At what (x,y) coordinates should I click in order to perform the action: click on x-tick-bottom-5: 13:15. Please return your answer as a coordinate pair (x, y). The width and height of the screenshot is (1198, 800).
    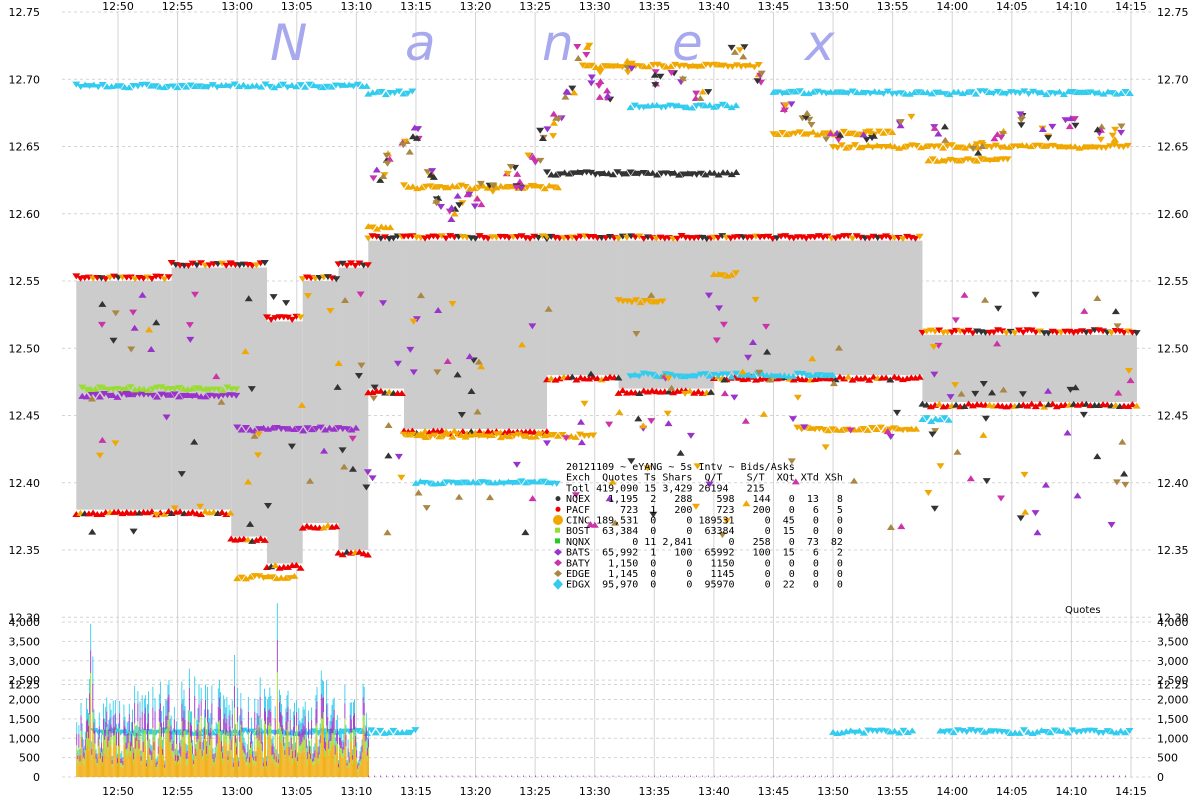
    Looking at the image, I should click on (416, 791).